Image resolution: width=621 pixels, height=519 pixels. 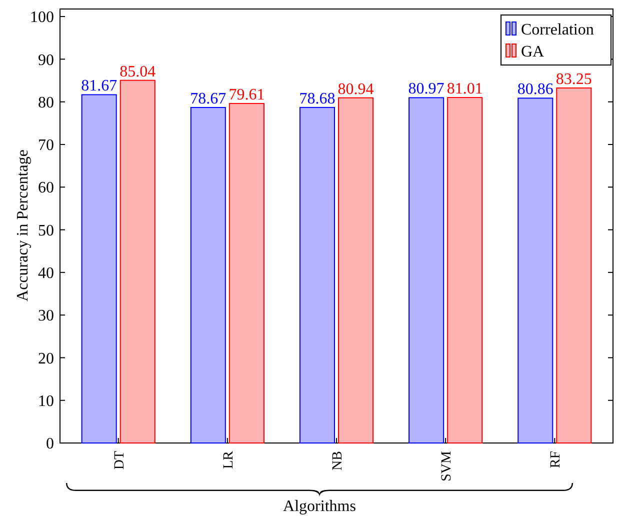 I want to click on data-label: 79.61, so click(x=246, y=95).